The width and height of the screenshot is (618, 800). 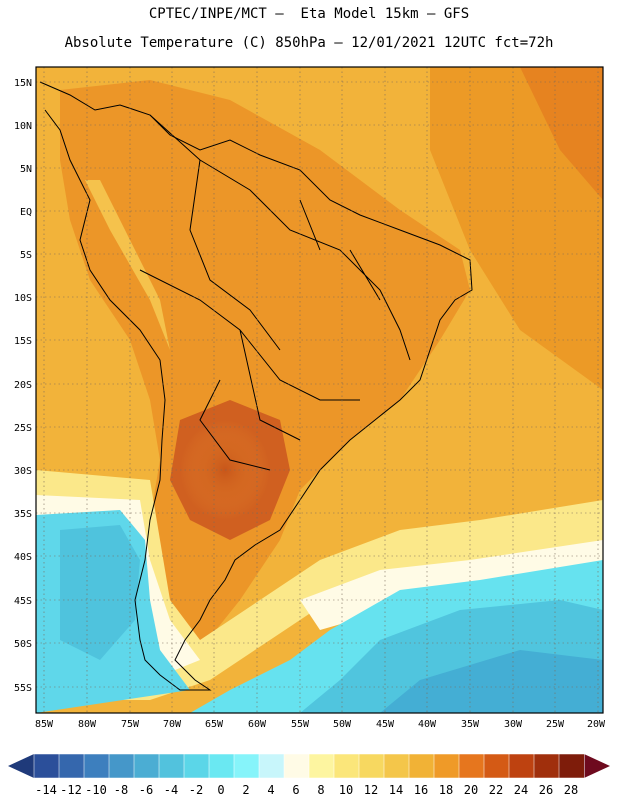 I want to click on colorbar-label: -6, so click(x=146, y=790).